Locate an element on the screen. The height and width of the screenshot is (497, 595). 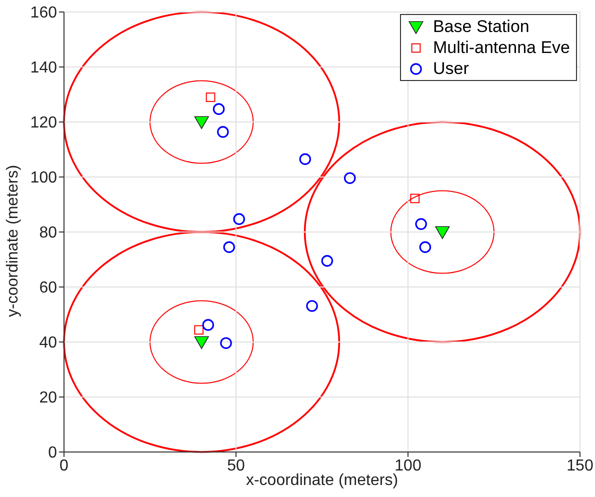
x-tick-label: 50 is located at coordinates (236, 465).